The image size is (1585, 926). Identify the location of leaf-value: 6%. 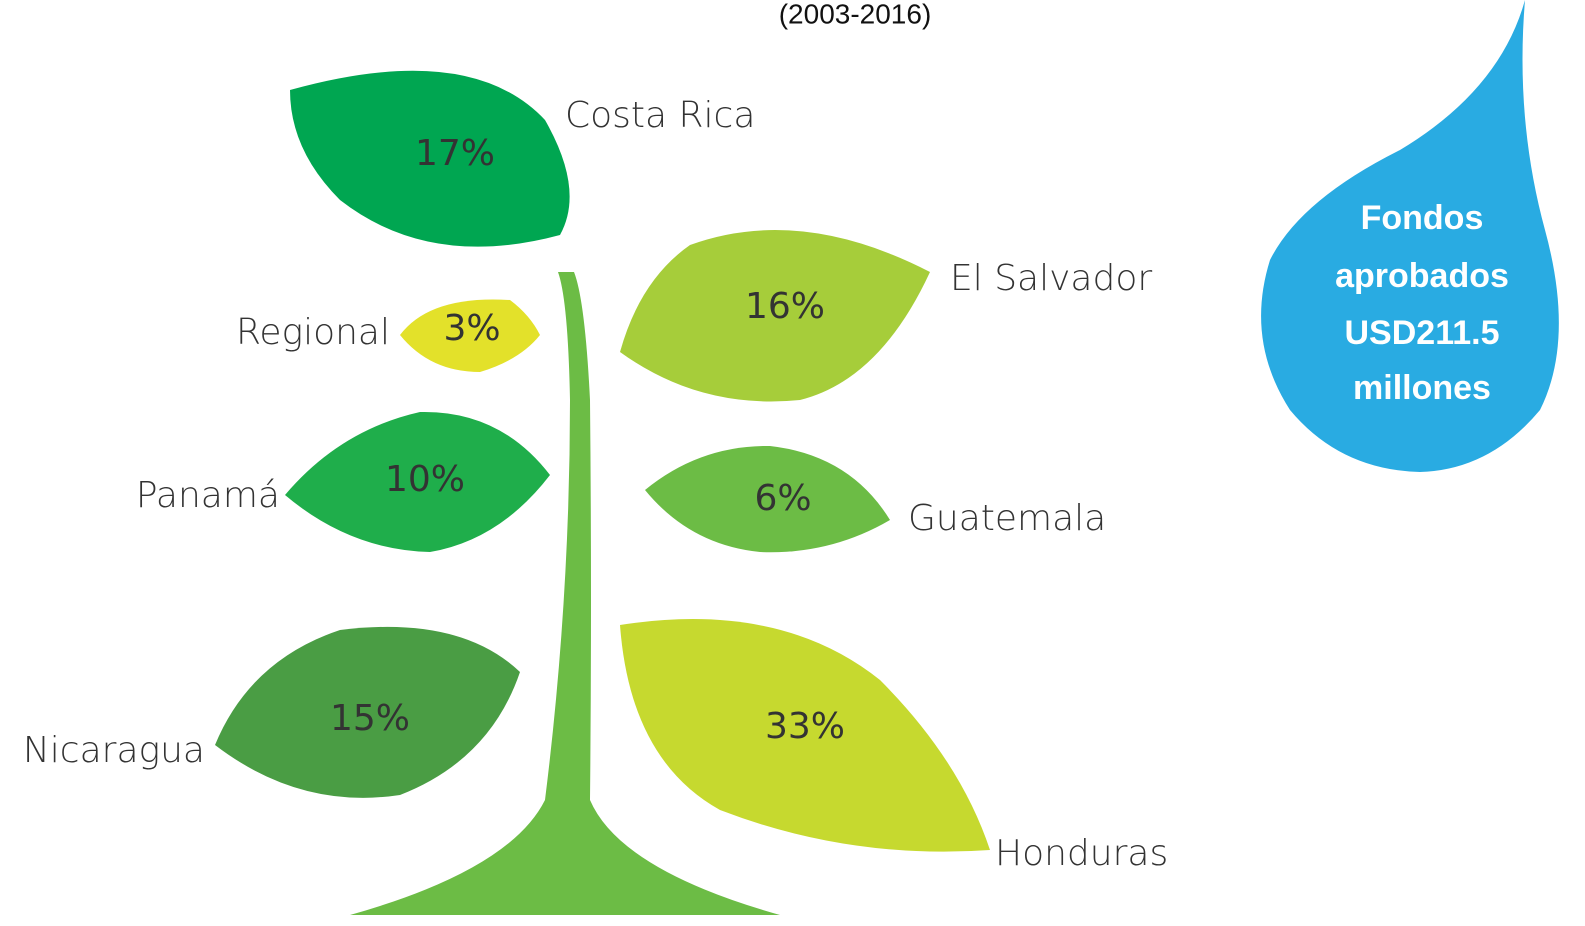
(782, 498).